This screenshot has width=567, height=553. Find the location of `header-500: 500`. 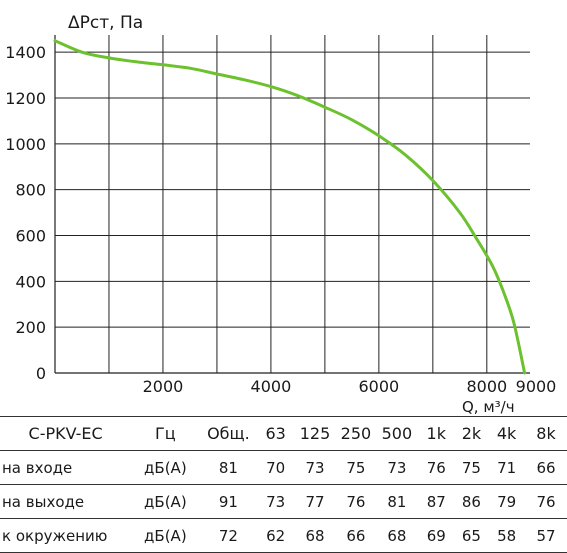

header-500: 500 is located at coordinates (397, 433).